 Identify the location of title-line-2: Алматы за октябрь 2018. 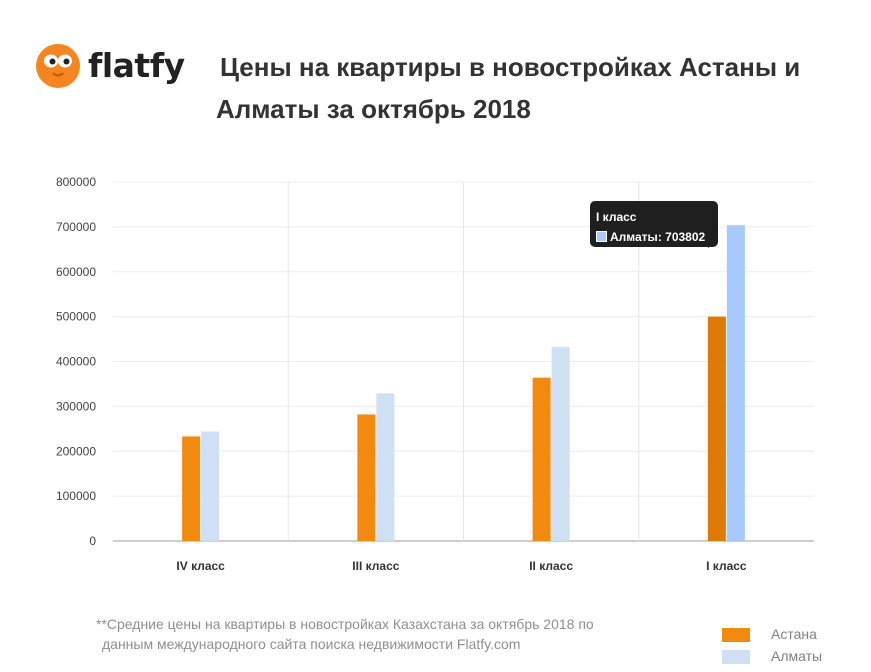
(373, 109).